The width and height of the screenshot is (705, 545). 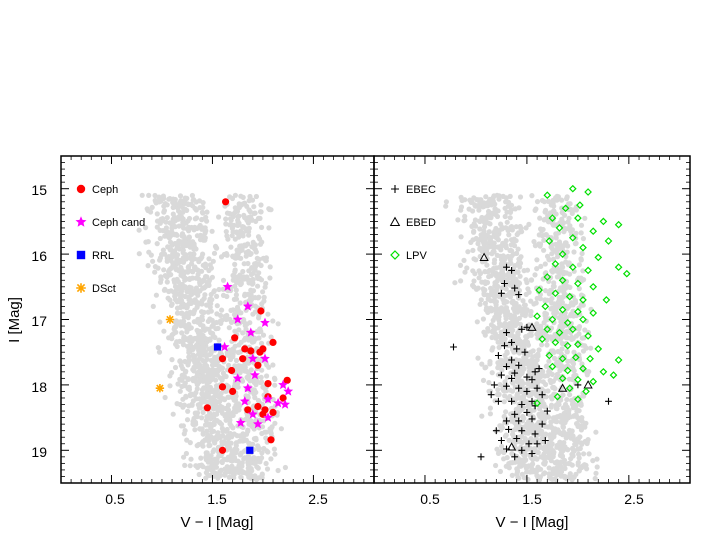 What do you see at coordinates (416, 256) in the screenshot?
I see `legend-label-lpv: LPV` at bounding box center [416, 256].